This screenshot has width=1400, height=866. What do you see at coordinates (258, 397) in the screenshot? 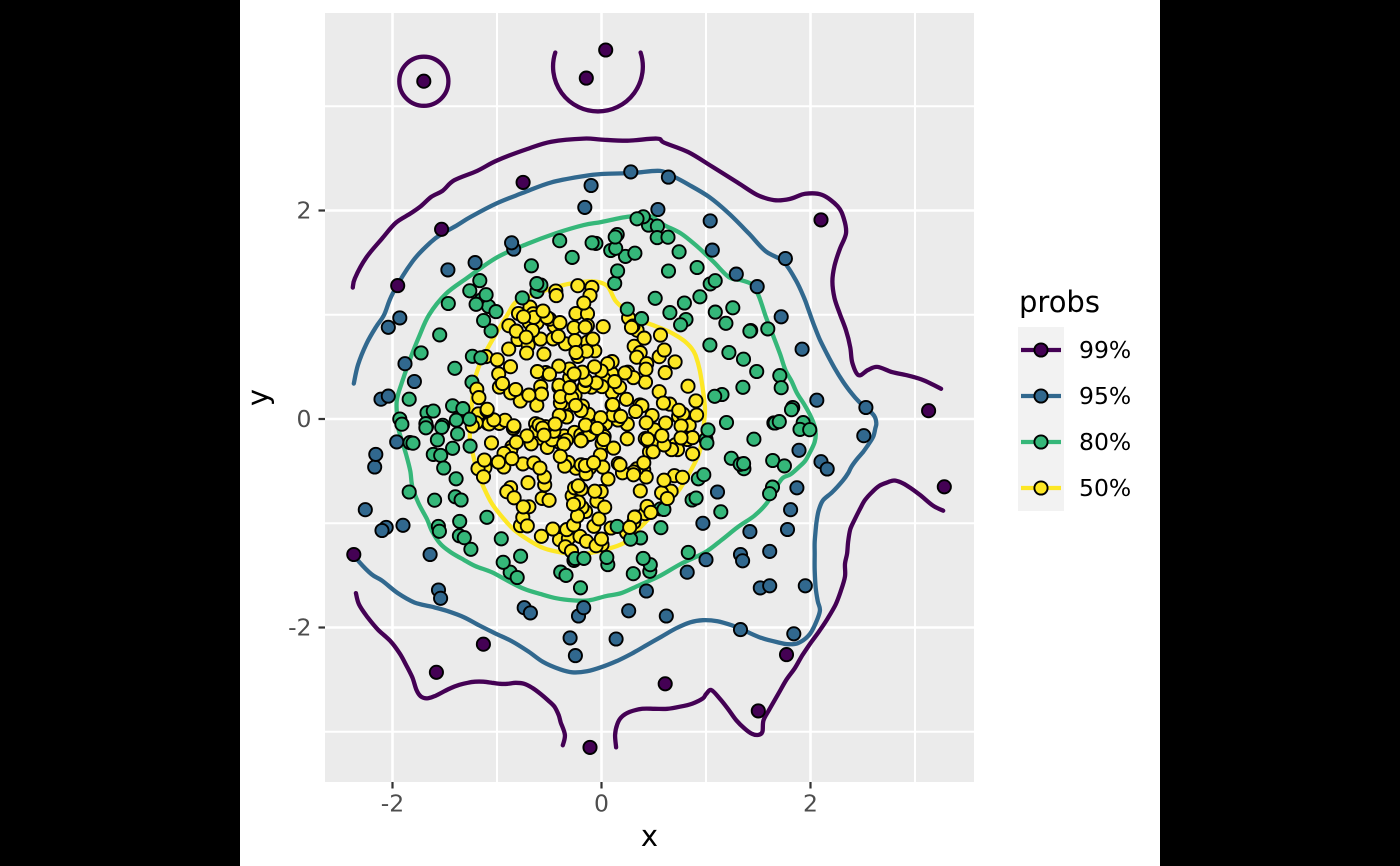
I see `y-axis-title: y` at bounding box center [258, 397].